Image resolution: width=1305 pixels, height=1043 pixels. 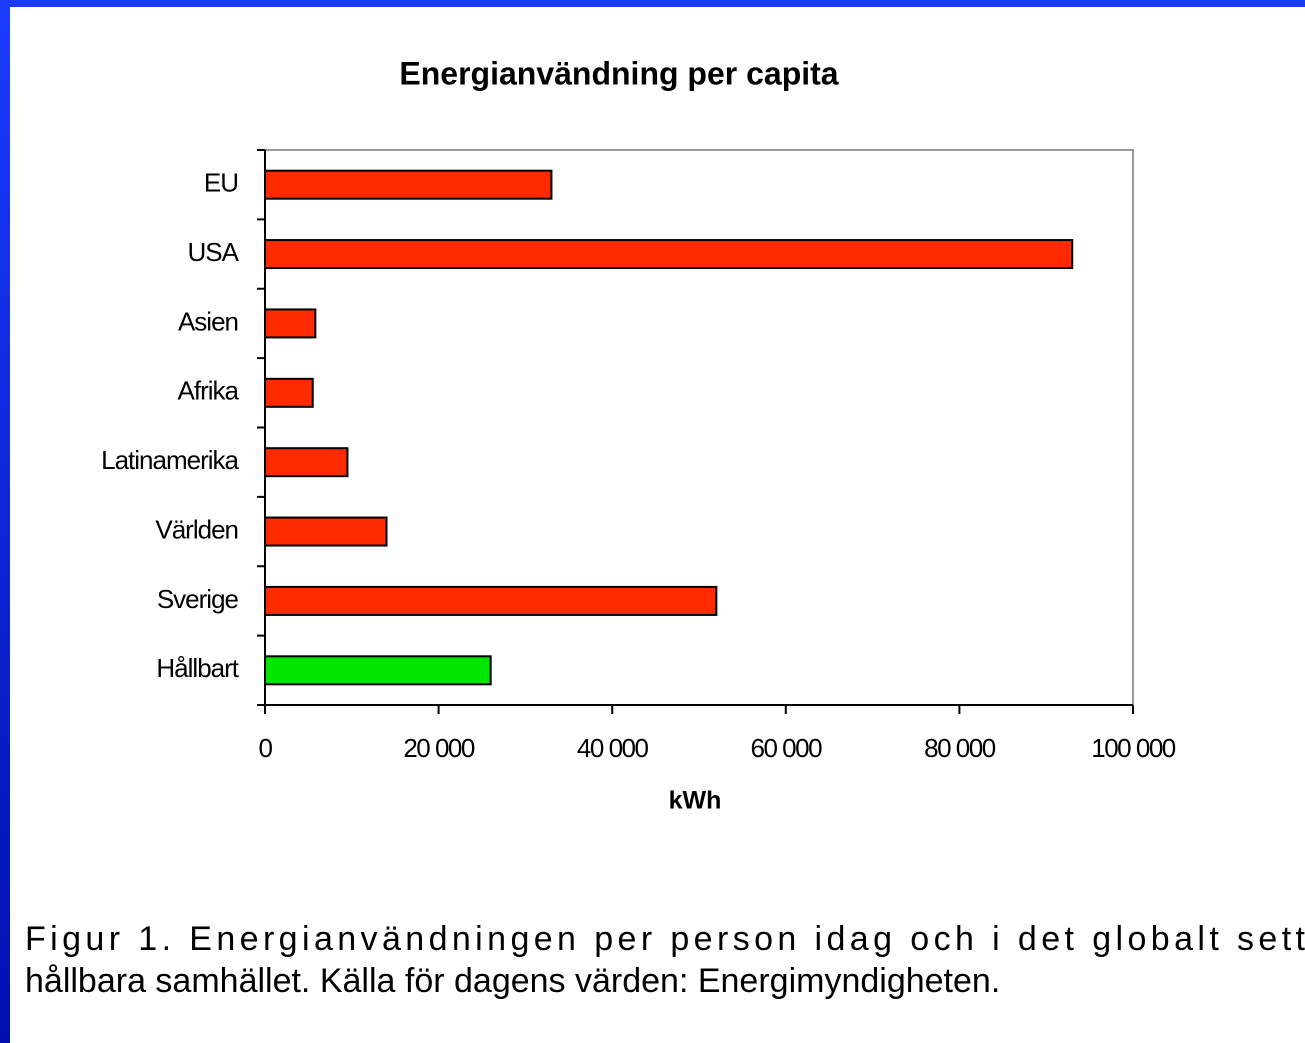 I want to click on x-tick-label: 100 000, so click(x=1133, y=748).